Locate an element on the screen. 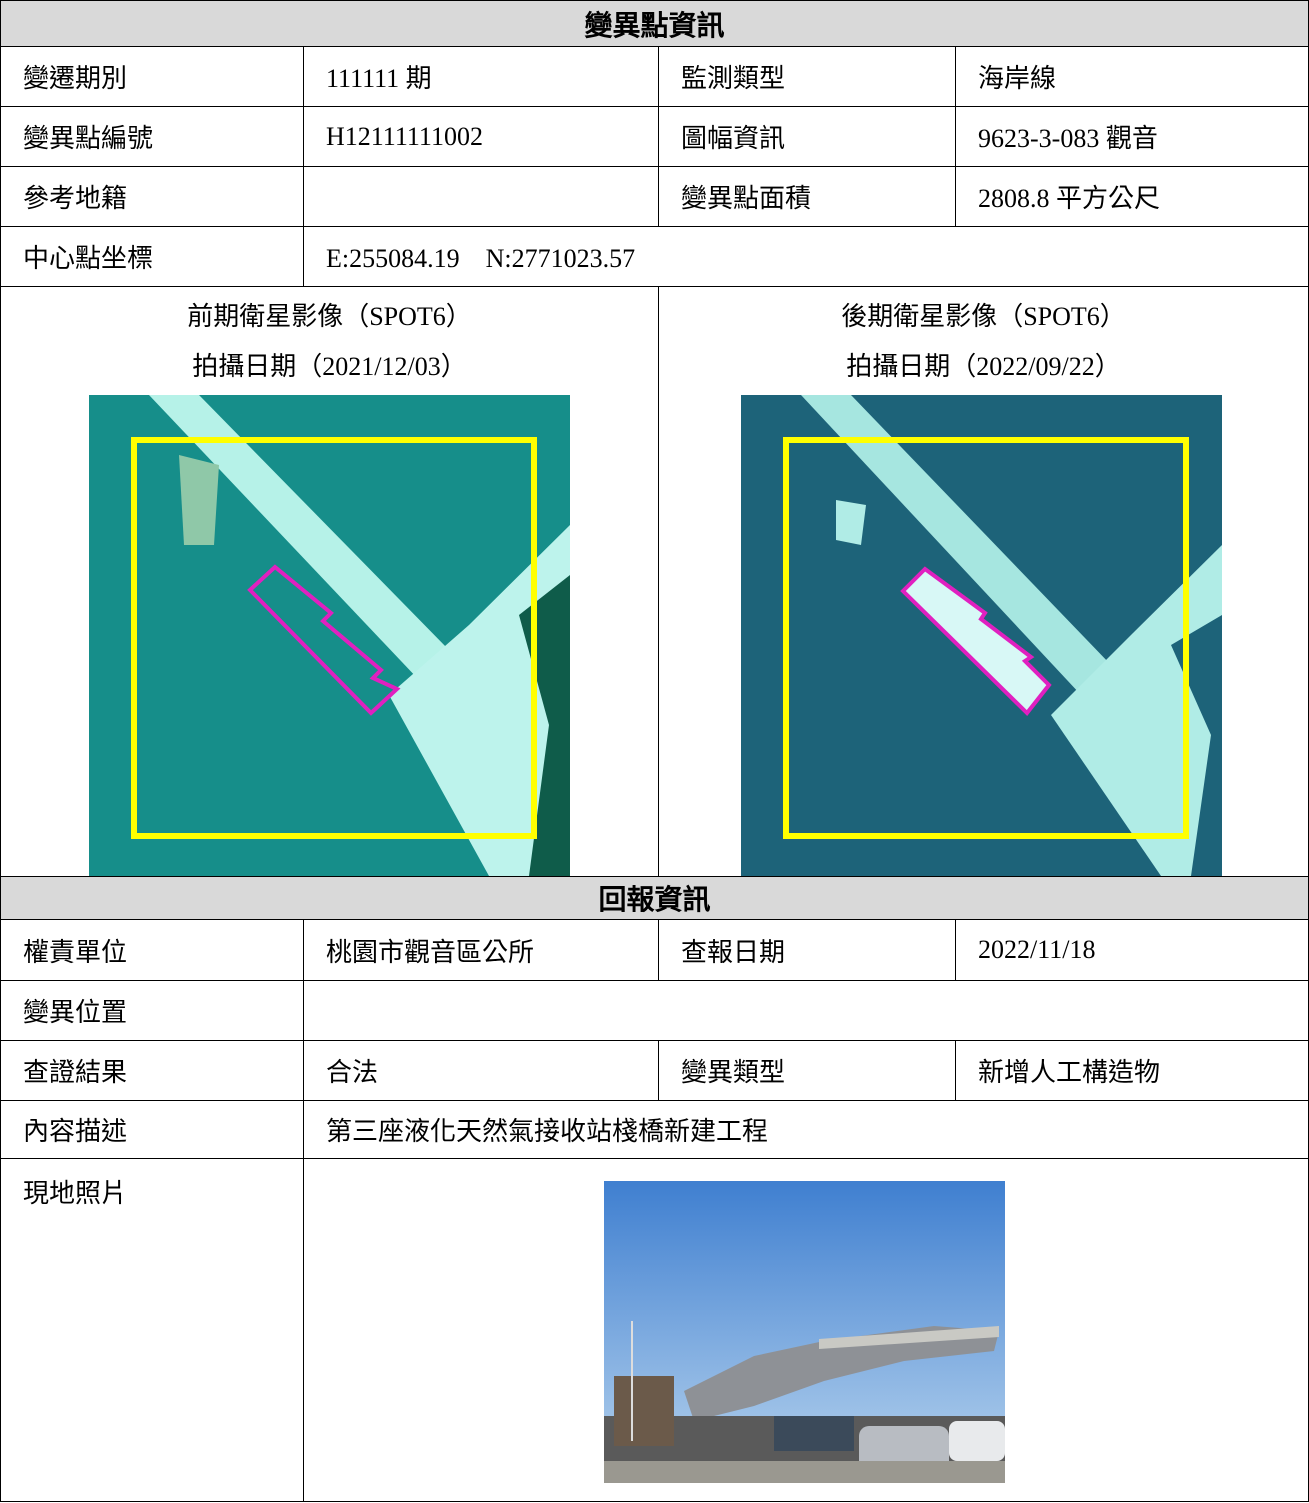 This screenshot has height=1503, width=1309. value: 新增人工構造物 is located at coordinates (1131, 1070).